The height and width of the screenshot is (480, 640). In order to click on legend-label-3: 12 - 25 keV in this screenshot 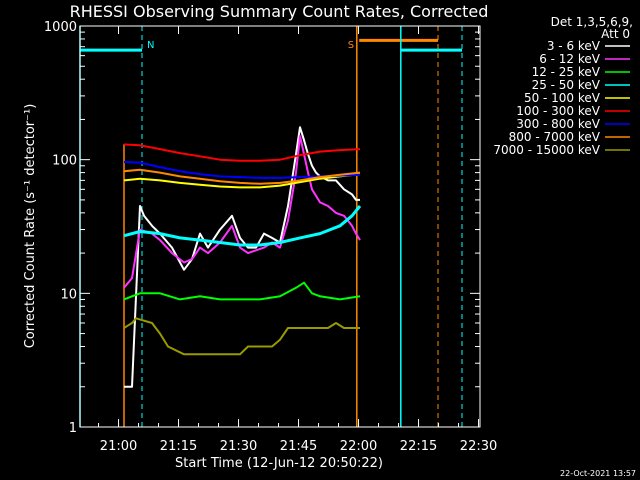, I will do `click(566, 72)`.